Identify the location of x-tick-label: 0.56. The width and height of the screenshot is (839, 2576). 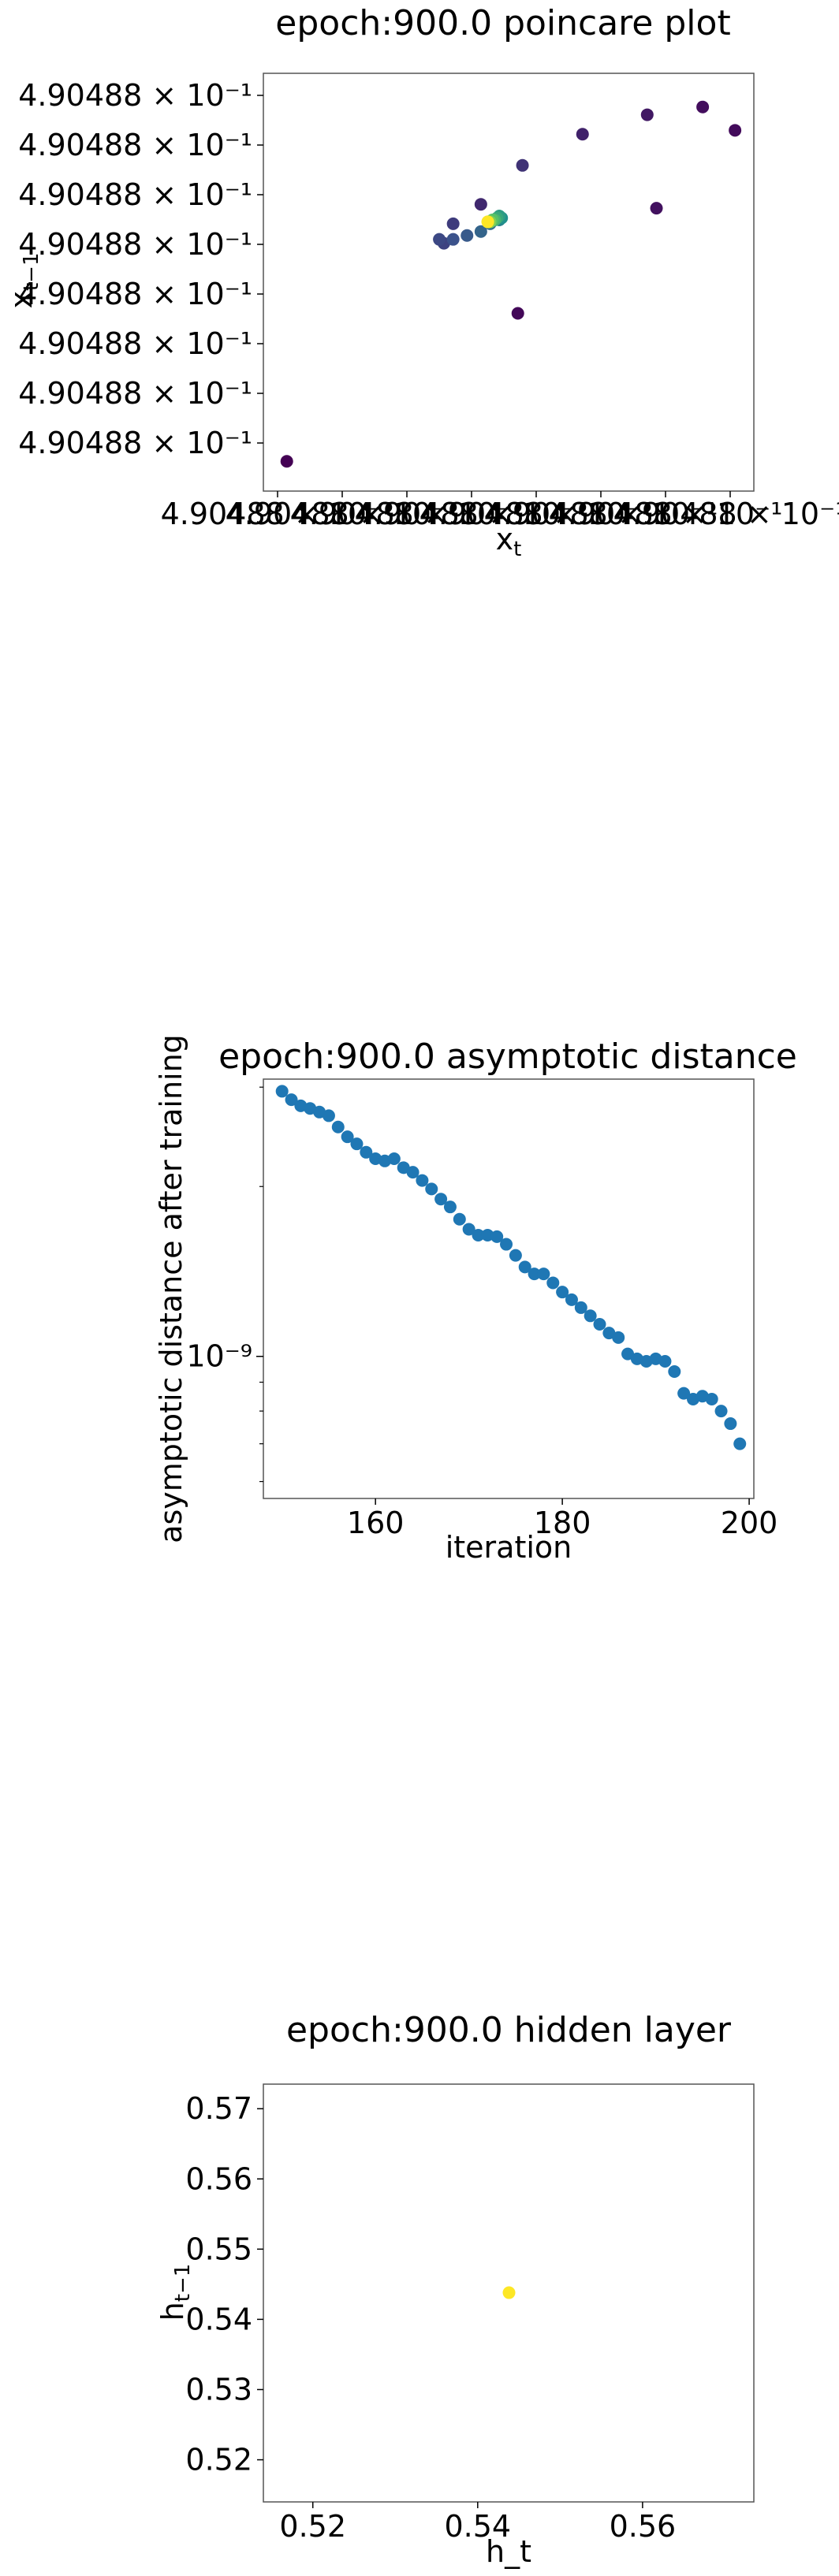
(643, 2526).